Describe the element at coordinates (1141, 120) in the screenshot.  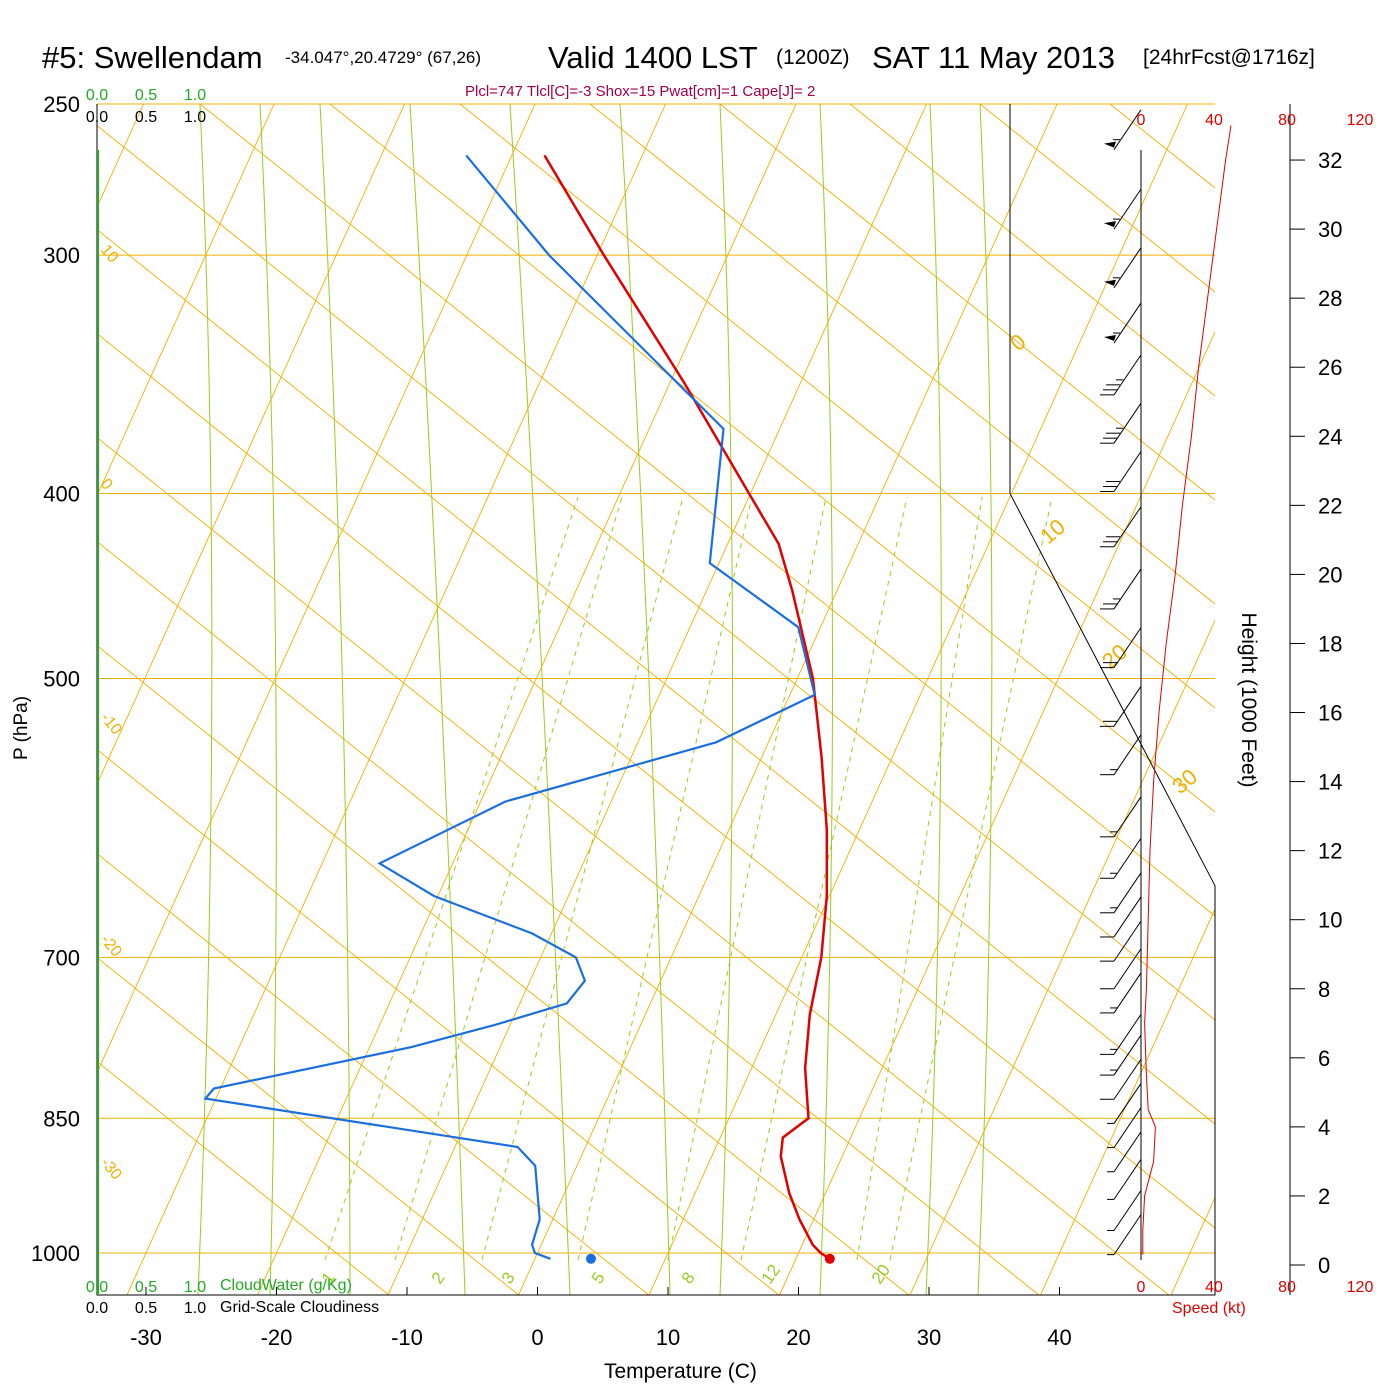
I see `speed-tick-label: 0` at that location.